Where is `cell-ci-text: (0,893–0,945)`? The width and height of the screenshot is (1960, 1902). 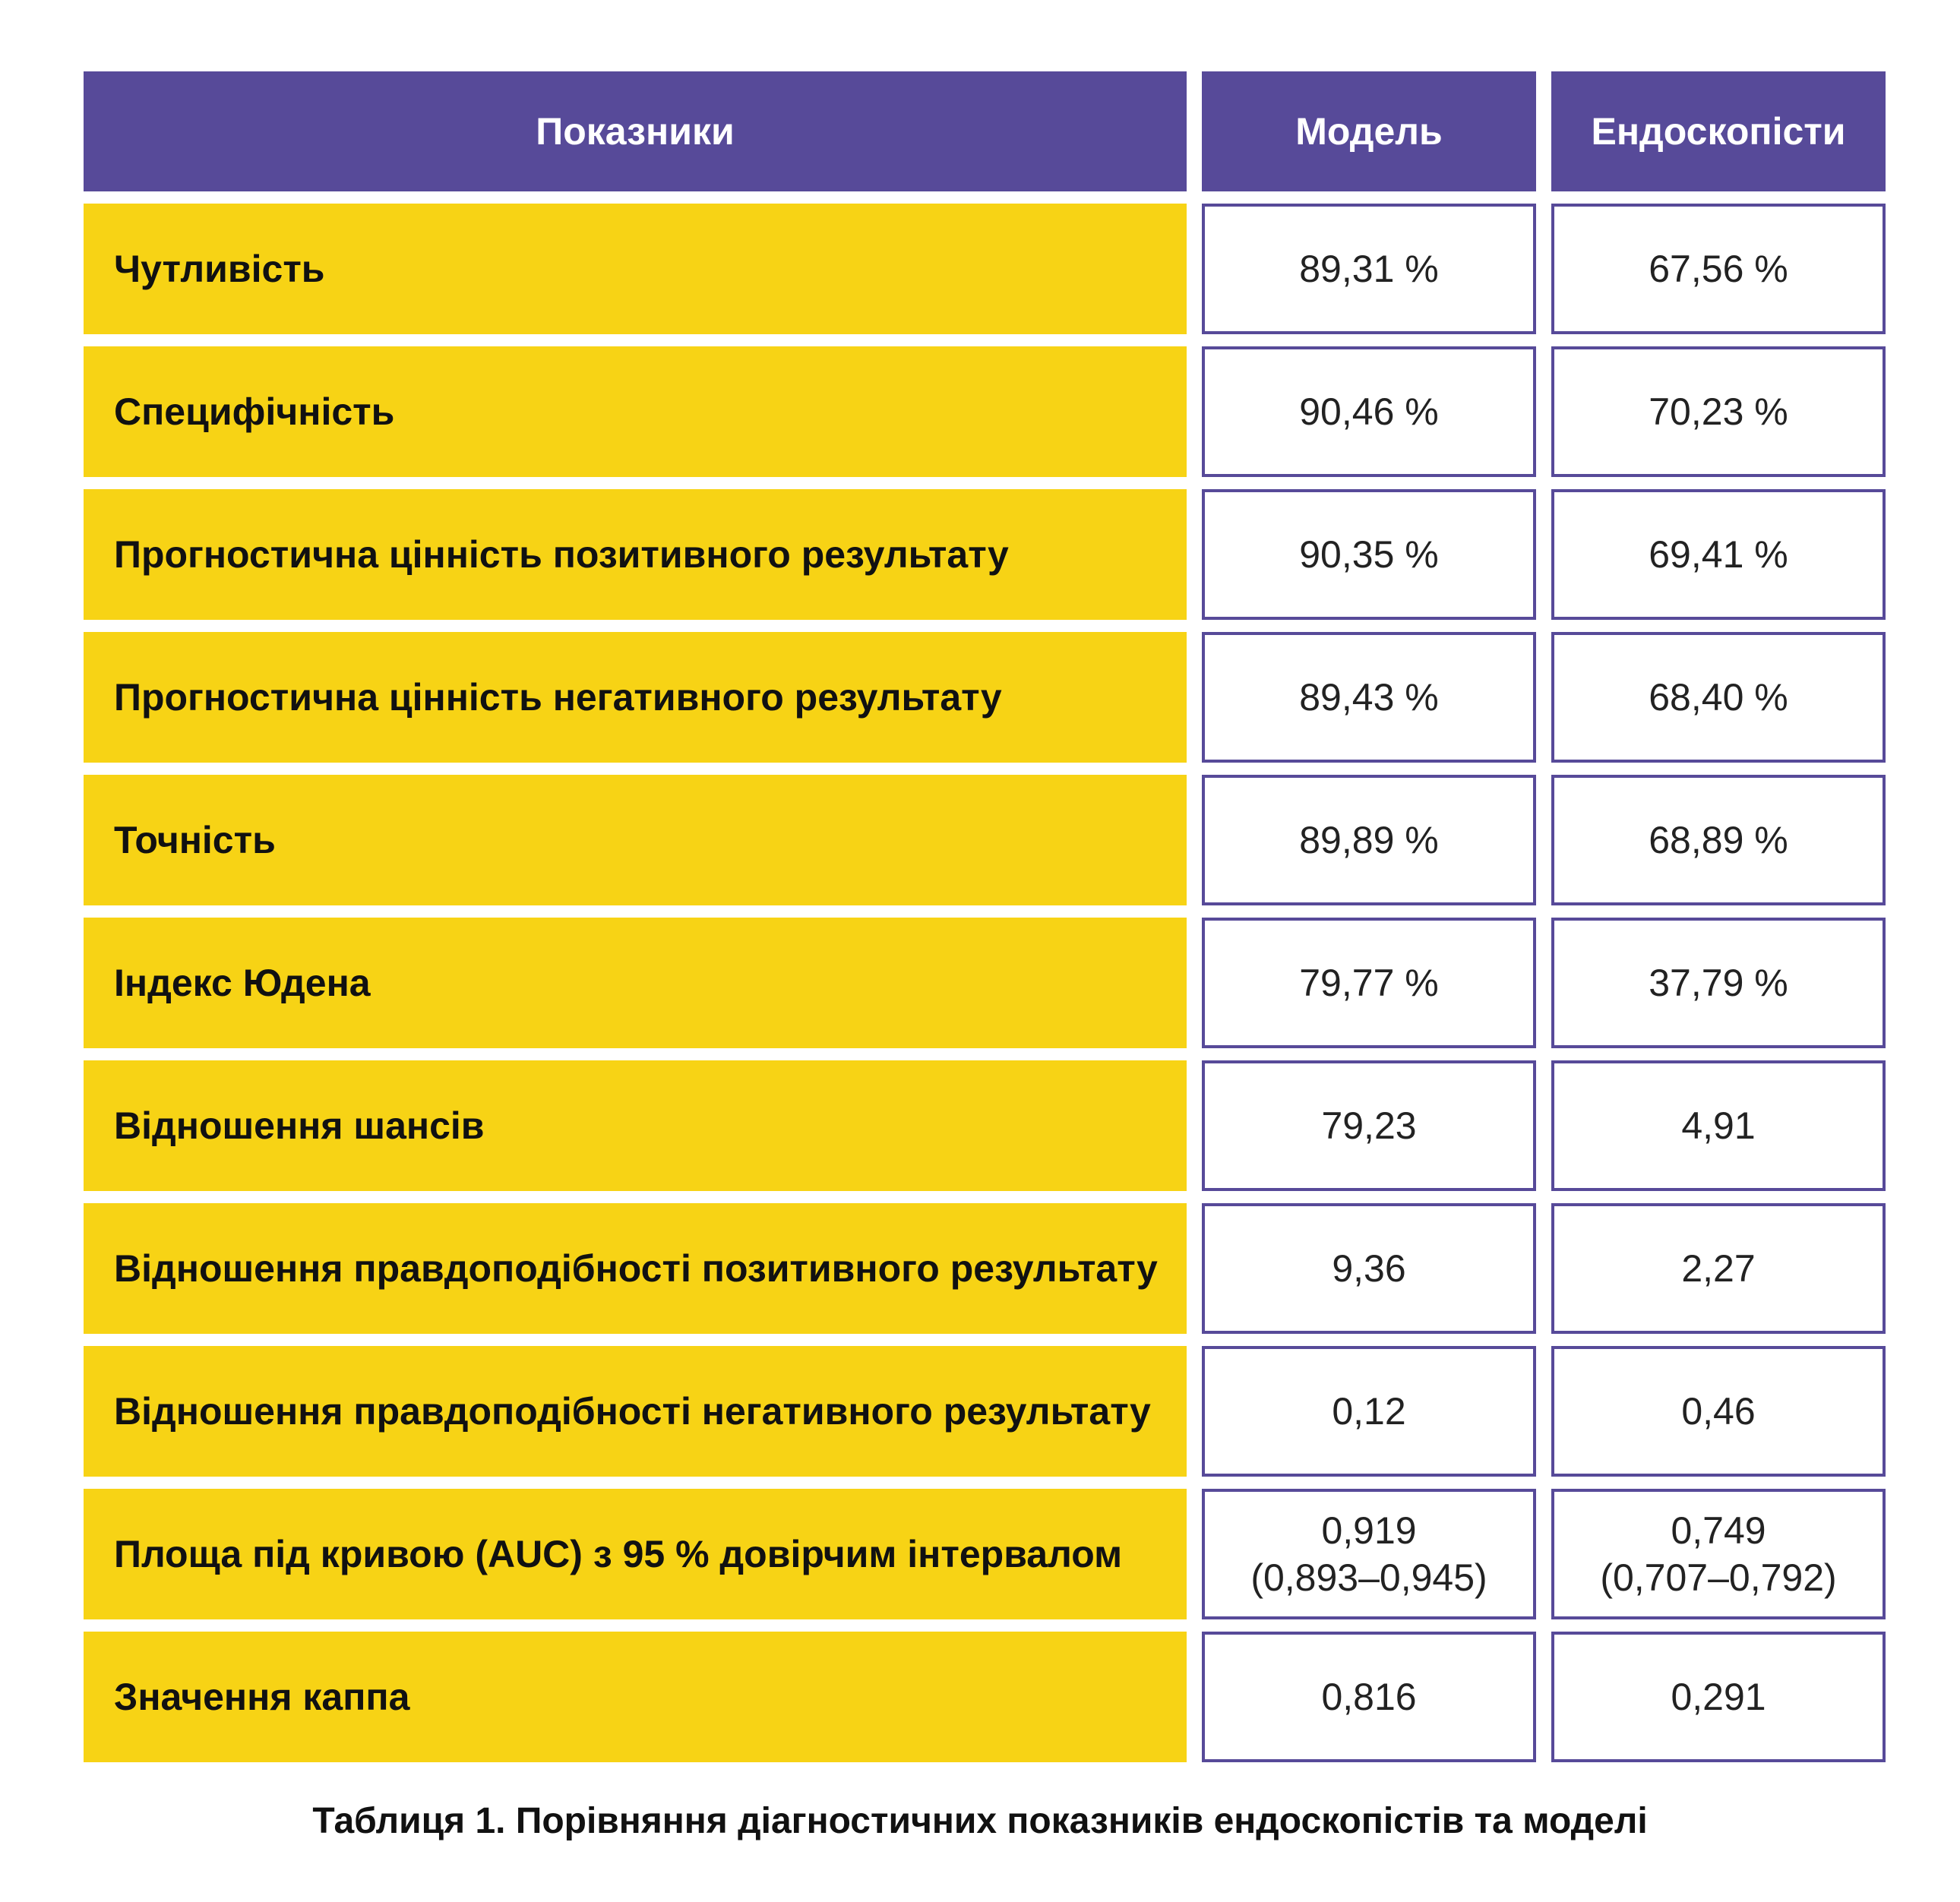 cell-ci-text: (0,893–0,945) is located at coordinates (1368, 1577).